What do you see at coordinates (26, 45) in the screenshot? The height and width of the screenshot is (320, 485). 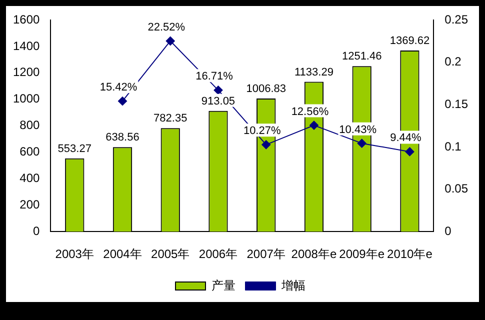 I see `y-tick-label: 1400` at bounding box center [26, 45].